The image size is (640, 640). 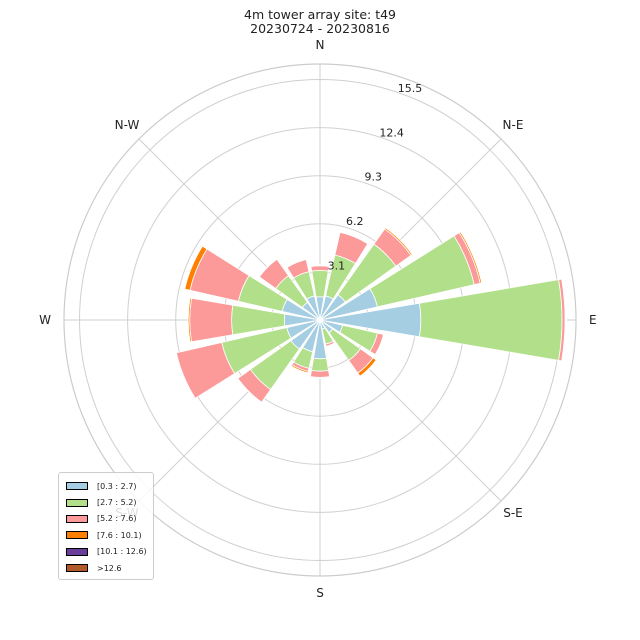 I want to click on legend-label: [10.1 : 12.6), so click(x=122, y=552).